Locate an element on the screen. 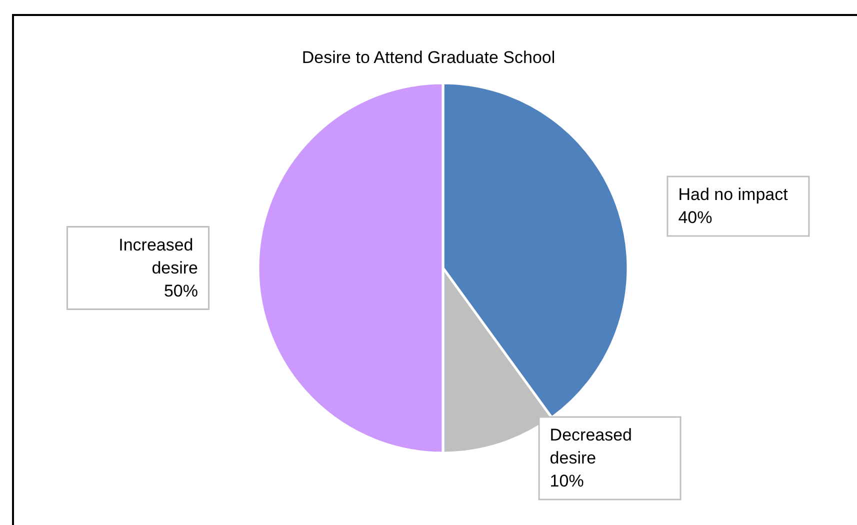 The height and width of the screenshot is (525, 857). data-label: 50% is located at coordinates (181, 291).